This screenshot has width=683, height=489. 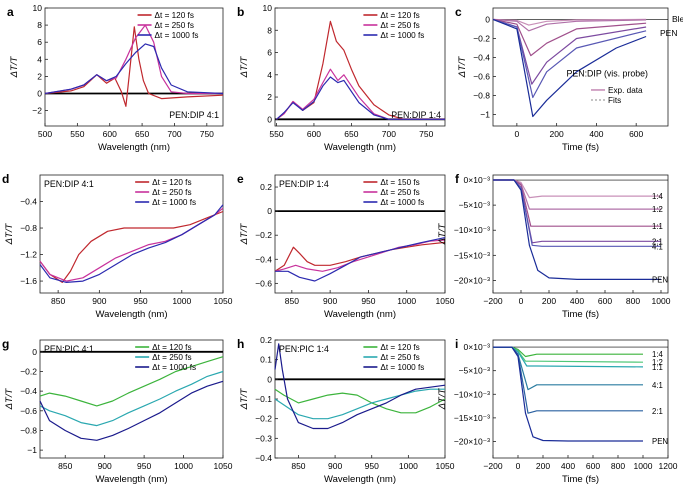 I want to click on y-tick-label: −0.3, so click(x=263, y=438).